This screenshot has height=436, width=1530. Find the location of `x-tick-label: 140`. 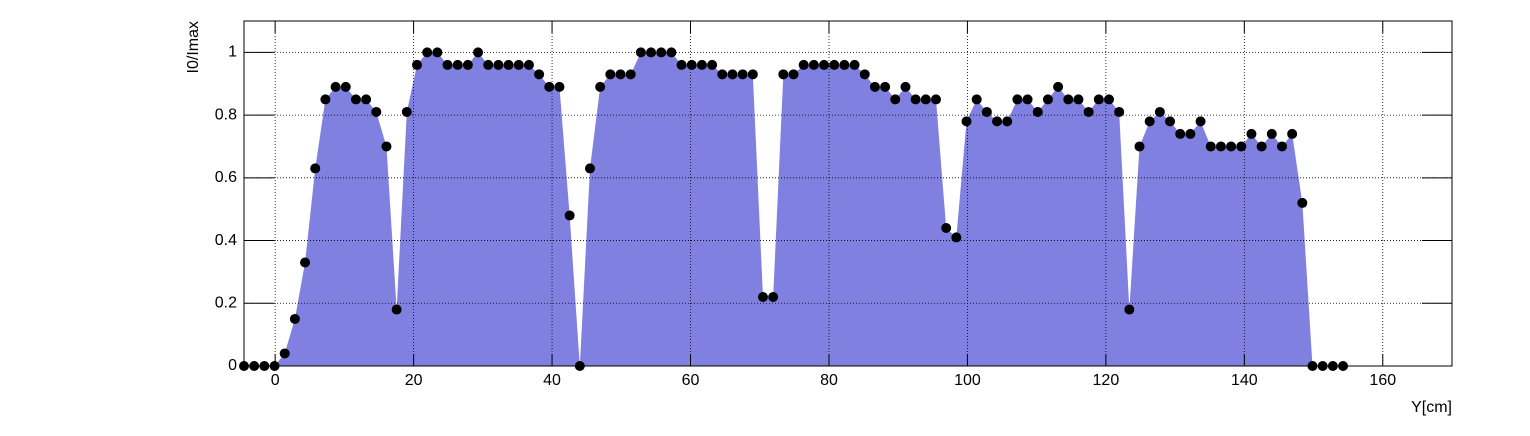

x-tick-label: 140 is located at coordinates (1244, 380).